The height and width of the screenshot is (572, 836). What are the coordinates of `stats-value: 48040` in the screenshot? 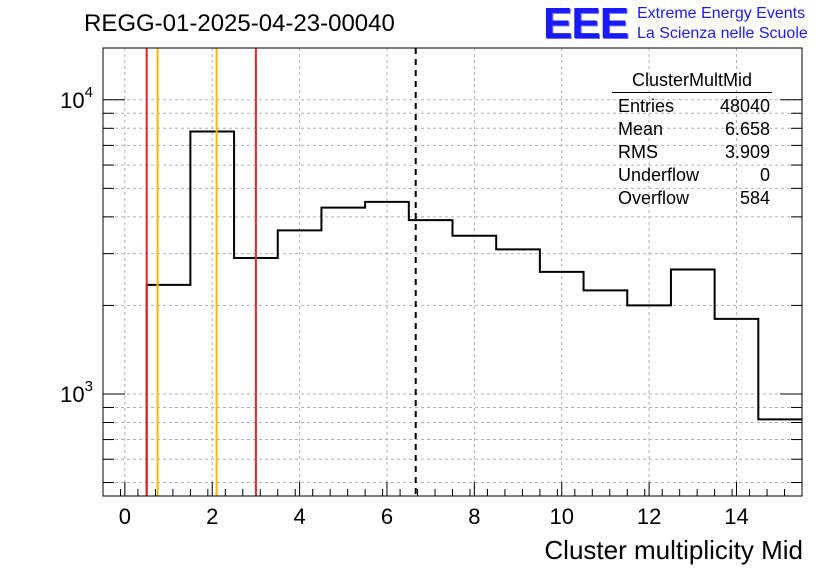 It's located at (744, 106).